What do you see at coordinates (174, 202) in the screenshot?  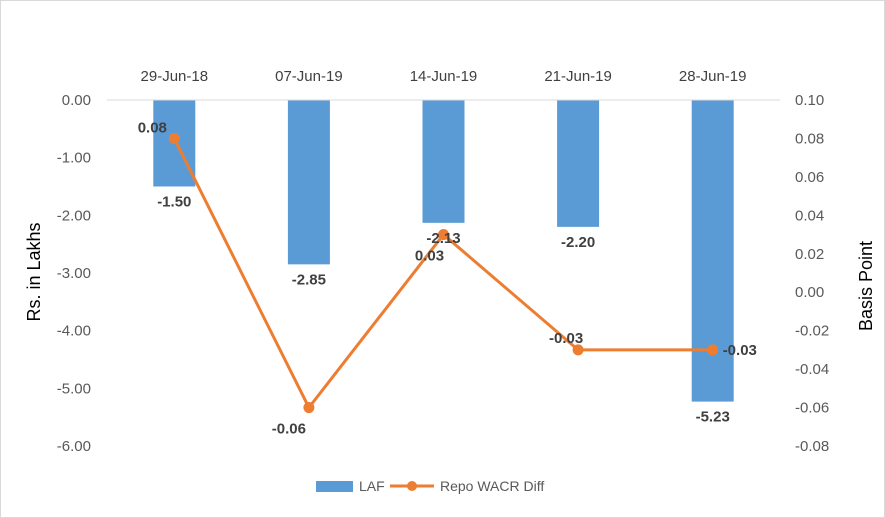 I see `laf-data-label: -1.50` at bounding box center [174, 202].